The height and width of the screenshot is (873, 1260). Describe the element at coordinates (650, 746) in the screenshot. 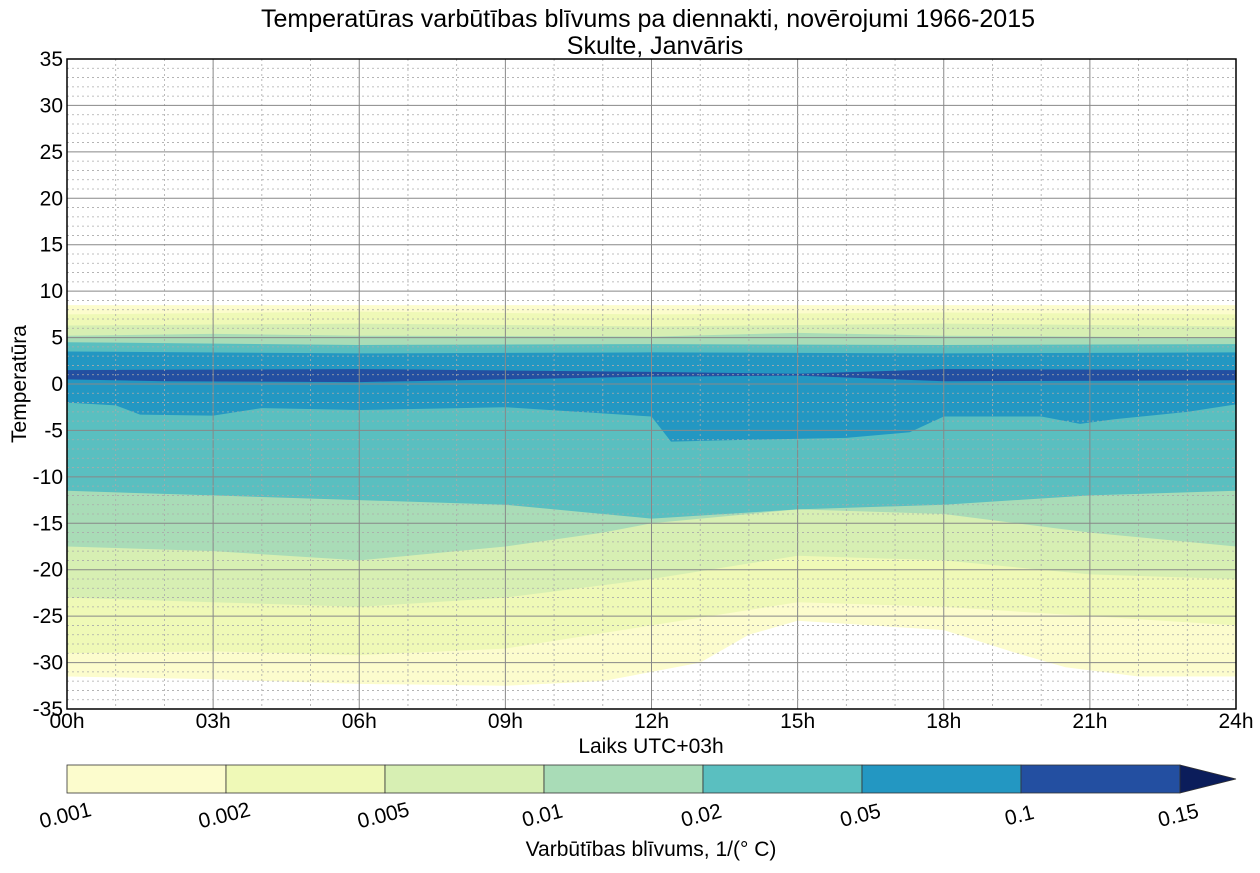

I see `x-axis-label: Laiks UTC+03h` at that location.